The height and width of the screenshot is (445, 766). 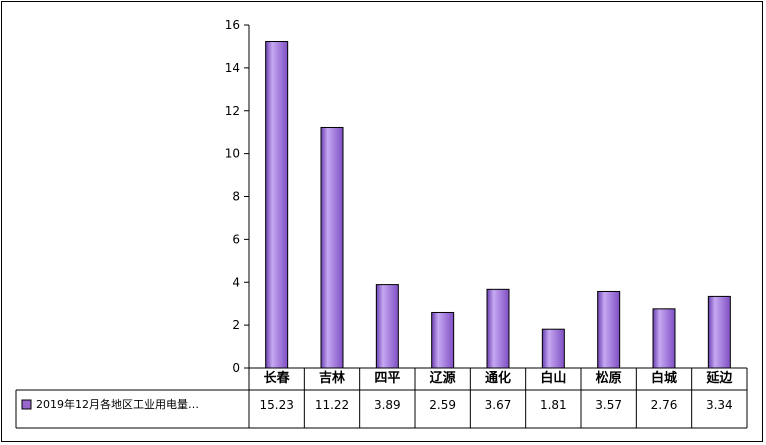 I want to click on y-tick-label: 2, so click(x=236, y=325).